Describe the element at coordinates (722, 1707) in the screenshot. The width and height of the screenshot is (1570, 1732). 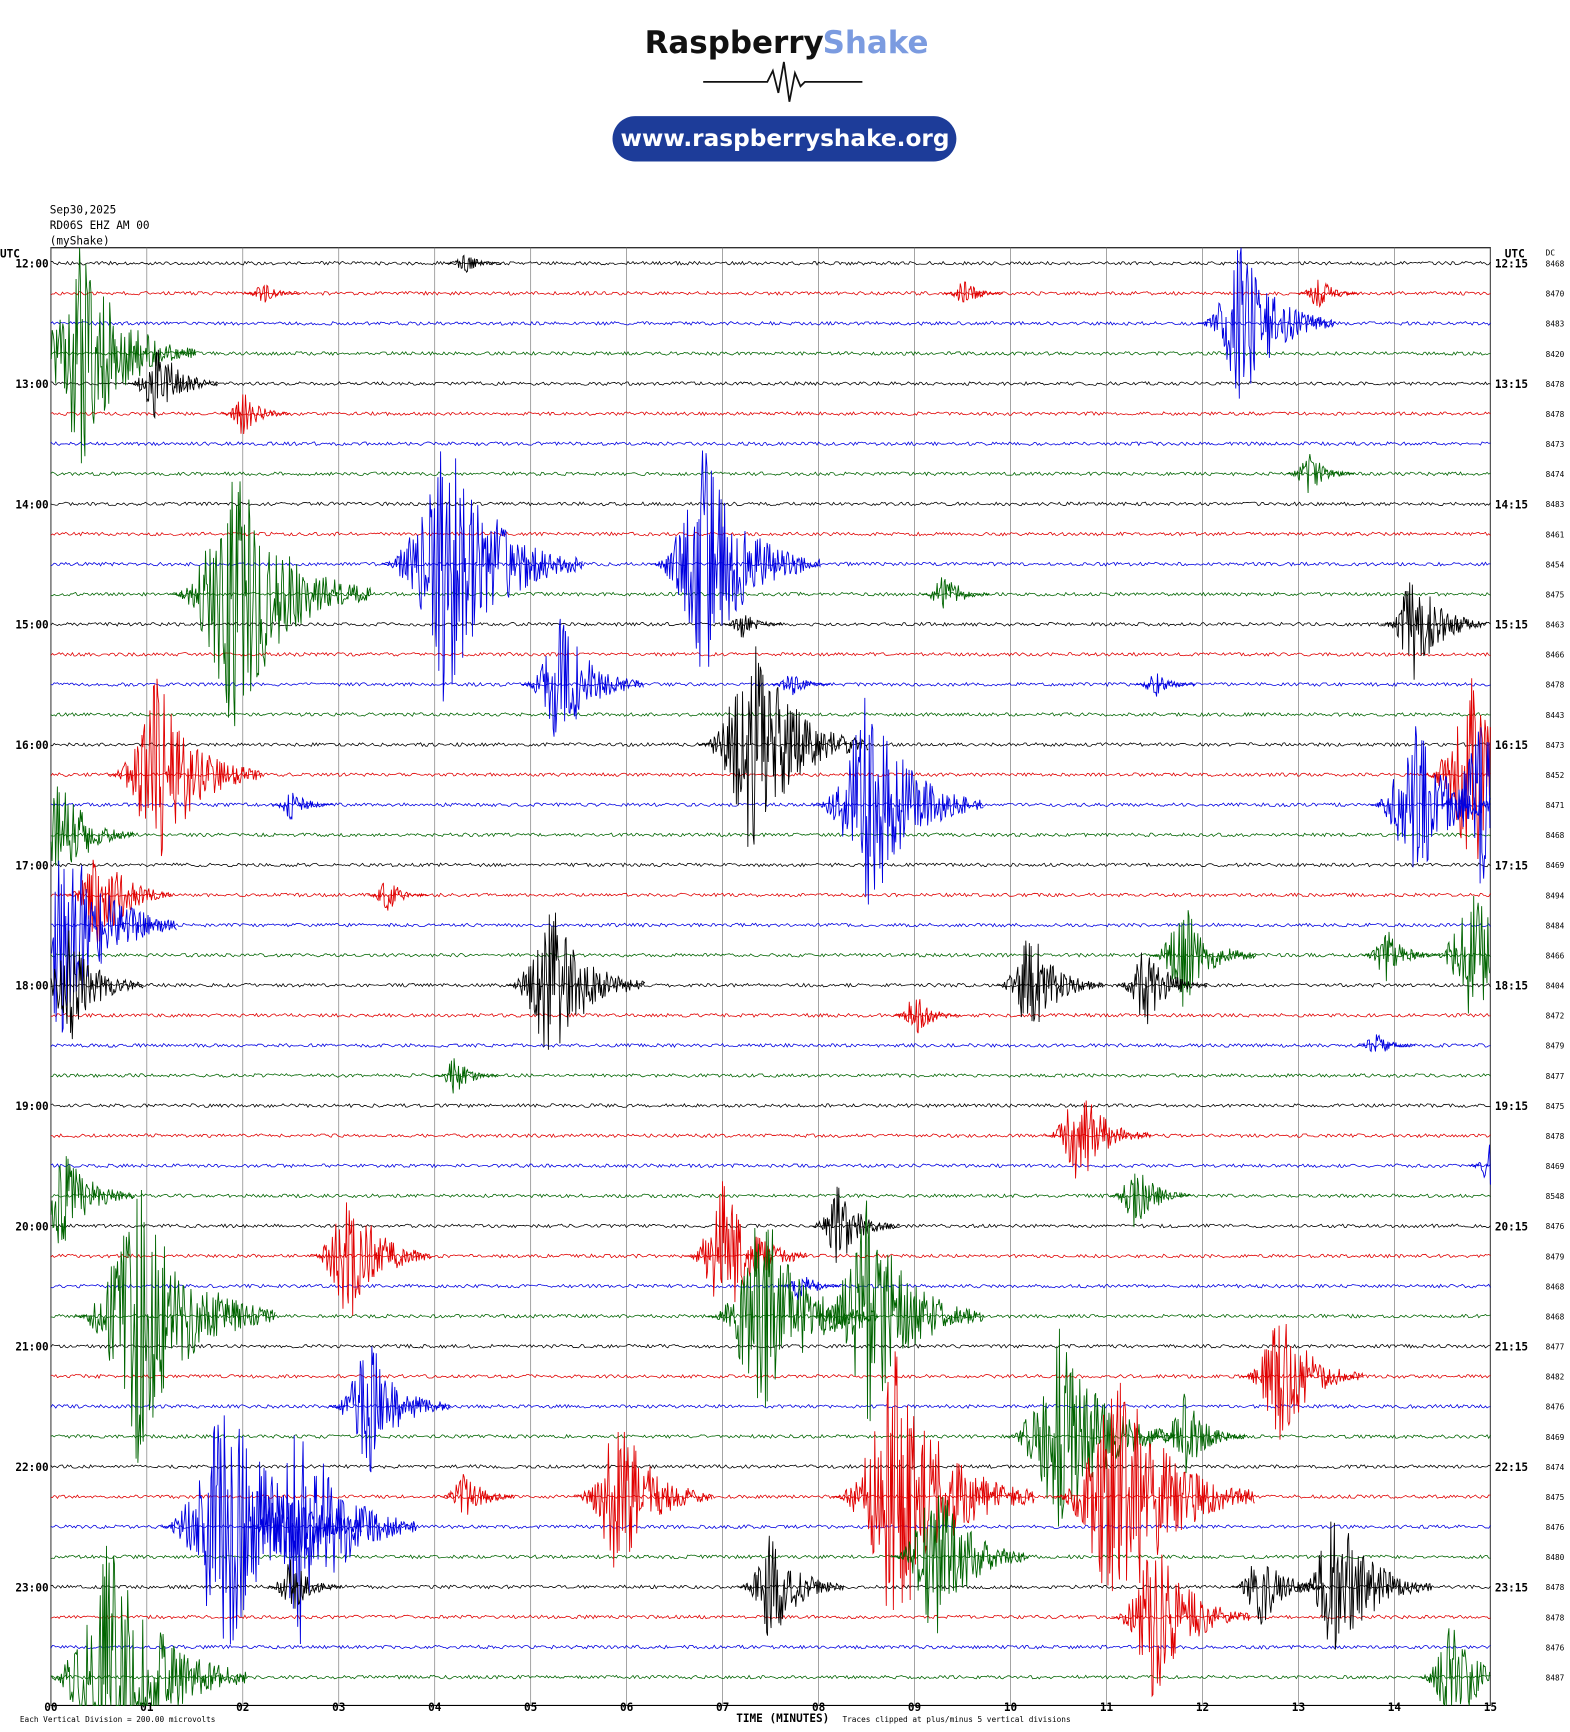
I see `x-tick-label: 07` at that location.